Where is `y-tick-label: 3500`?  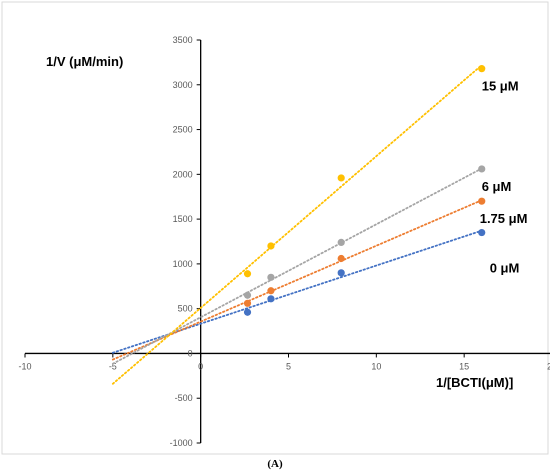
y-tick-label: 3500 is located at coordinates (183, 40).